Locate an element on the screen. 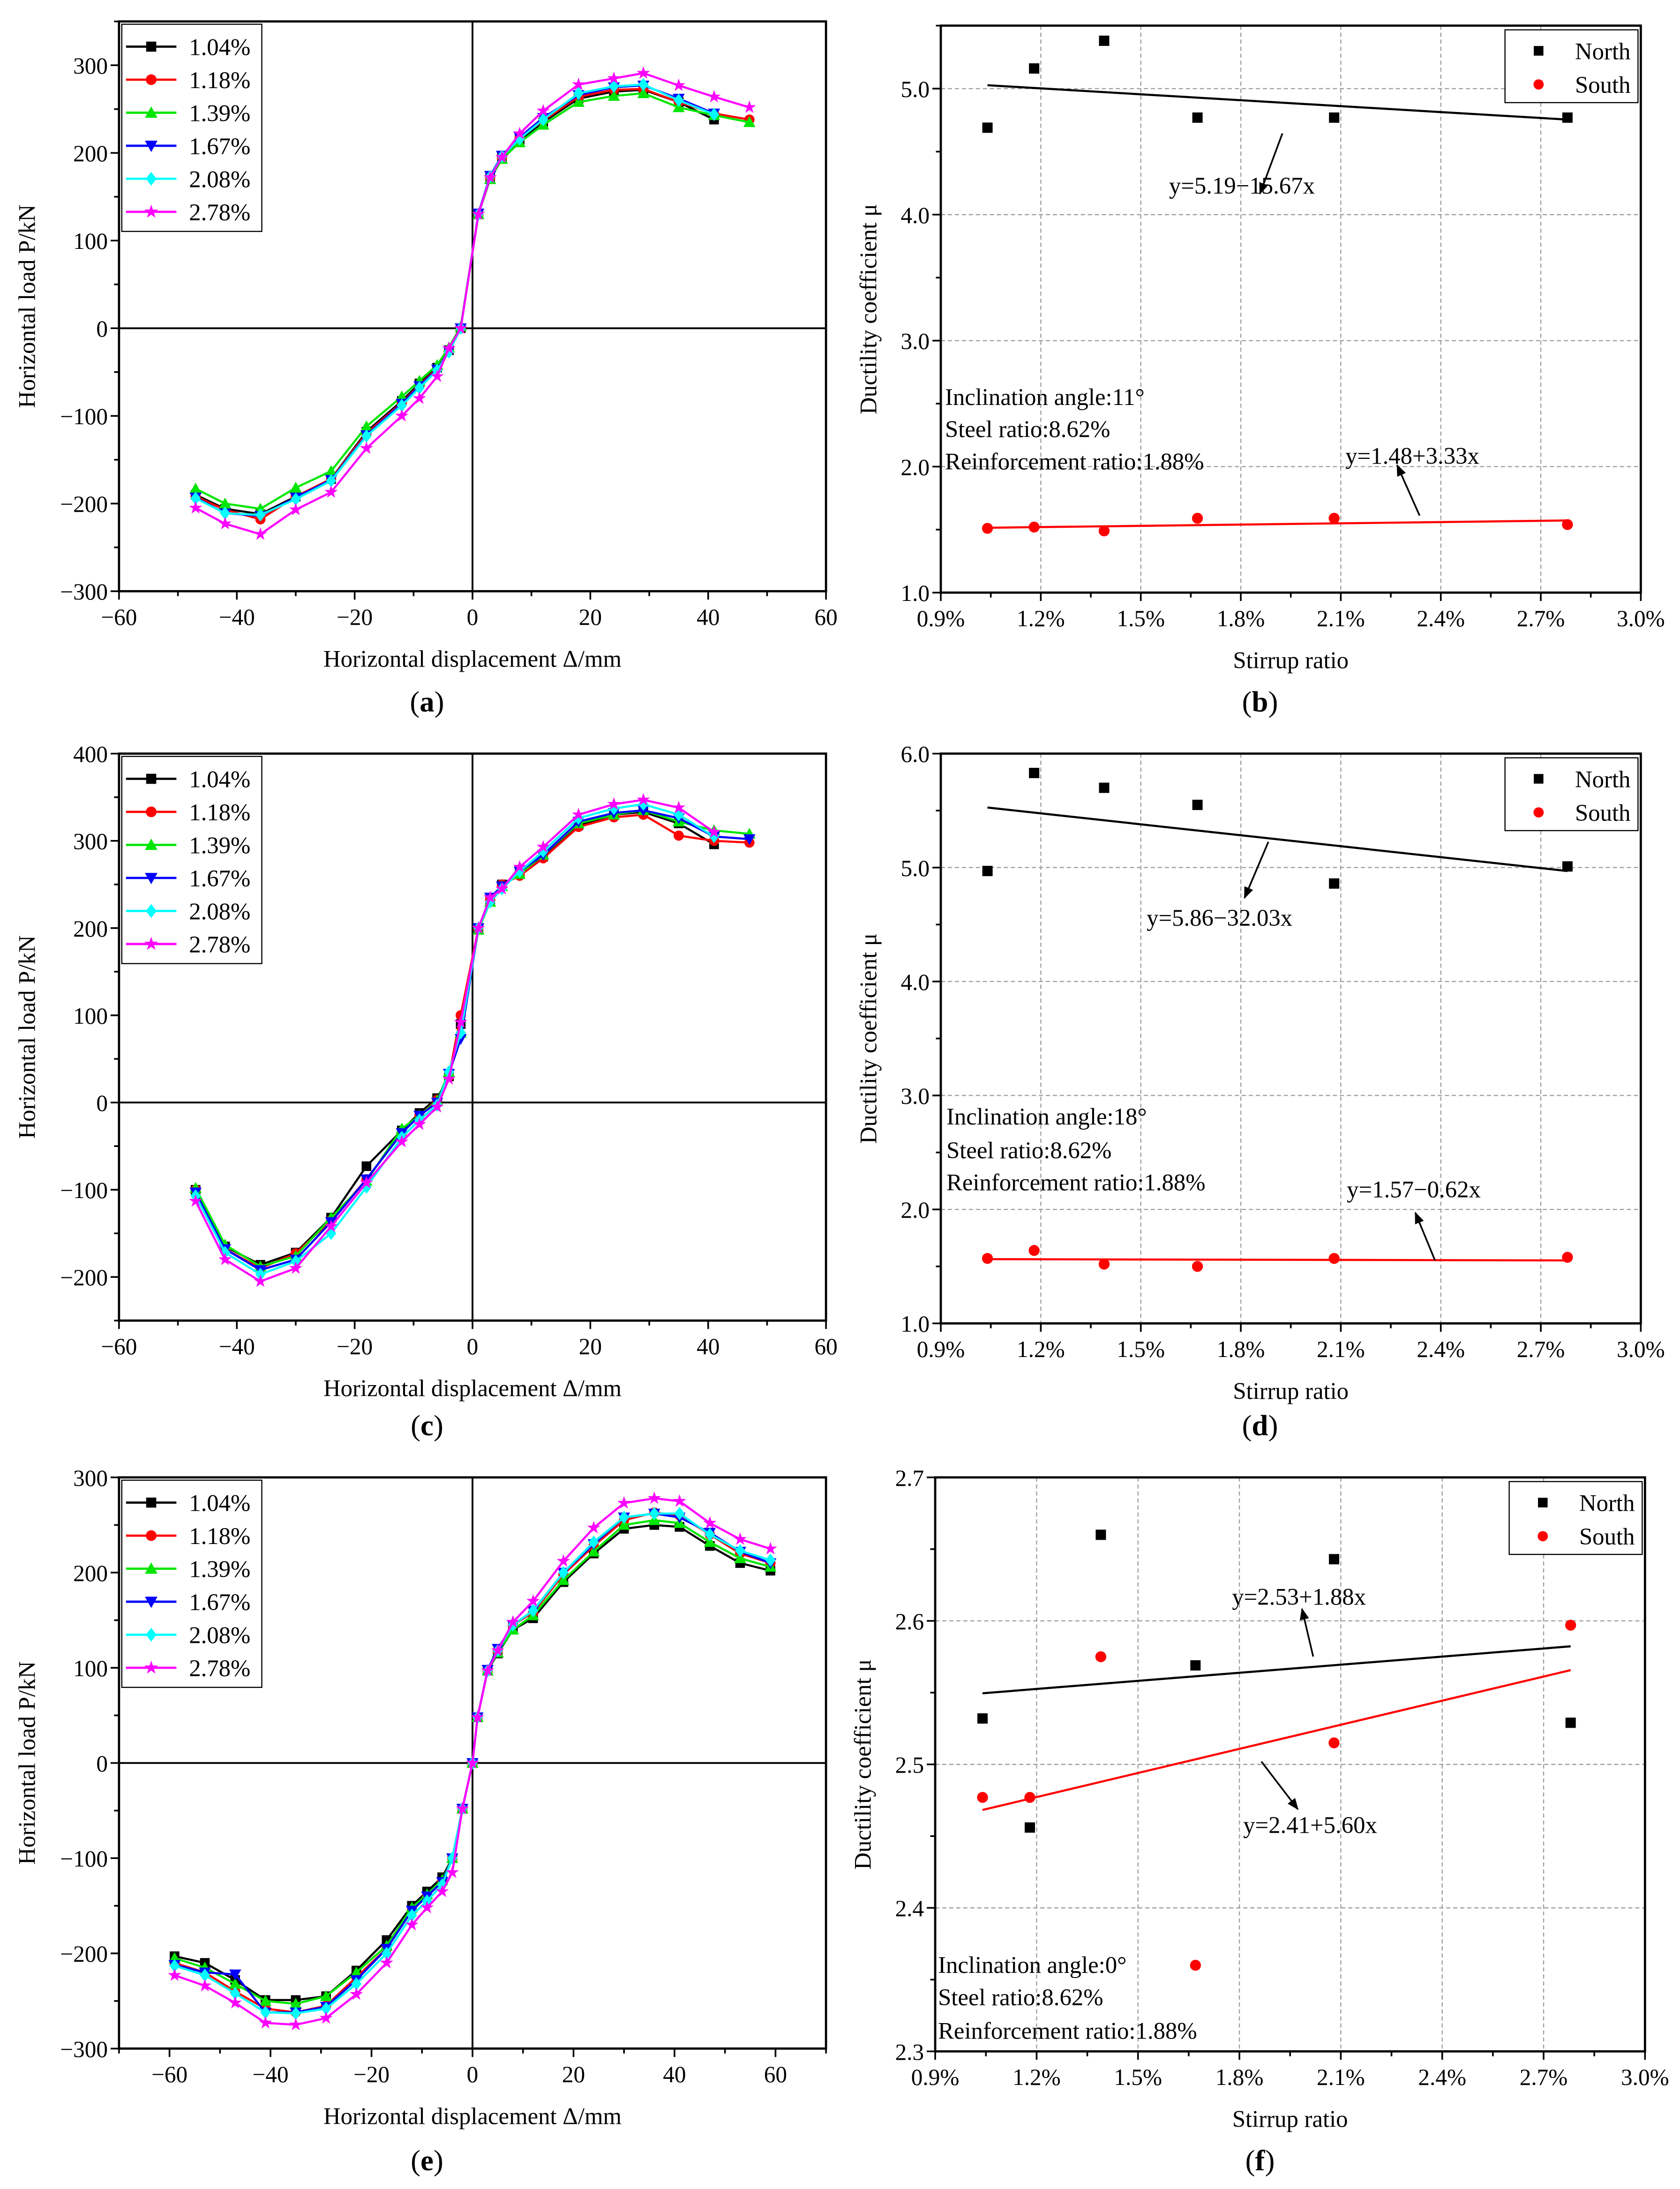 The width and height of the screenshot is (1680, 2189). panel-label: (b) is located at coordinates (1260, 702).